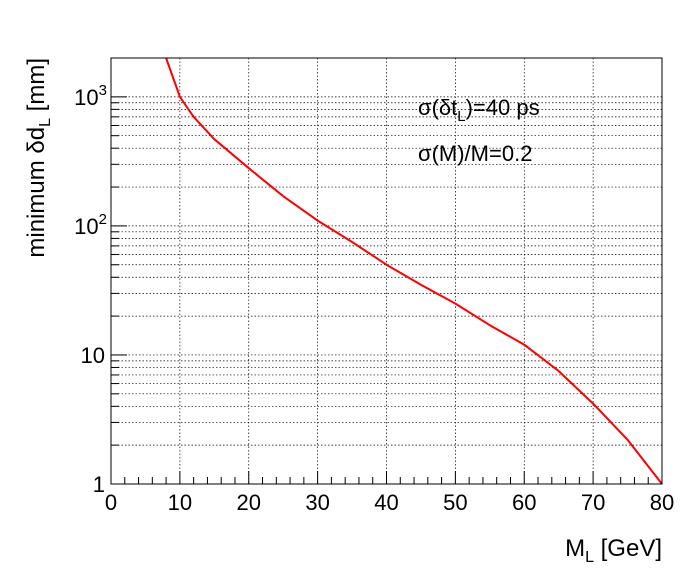 The height and width of the screenshot is (576, 698). What do you see at coordinates (99, 484) in the screenshot?
I see `y-tick-label: 1` at bounding box center [99, 484].